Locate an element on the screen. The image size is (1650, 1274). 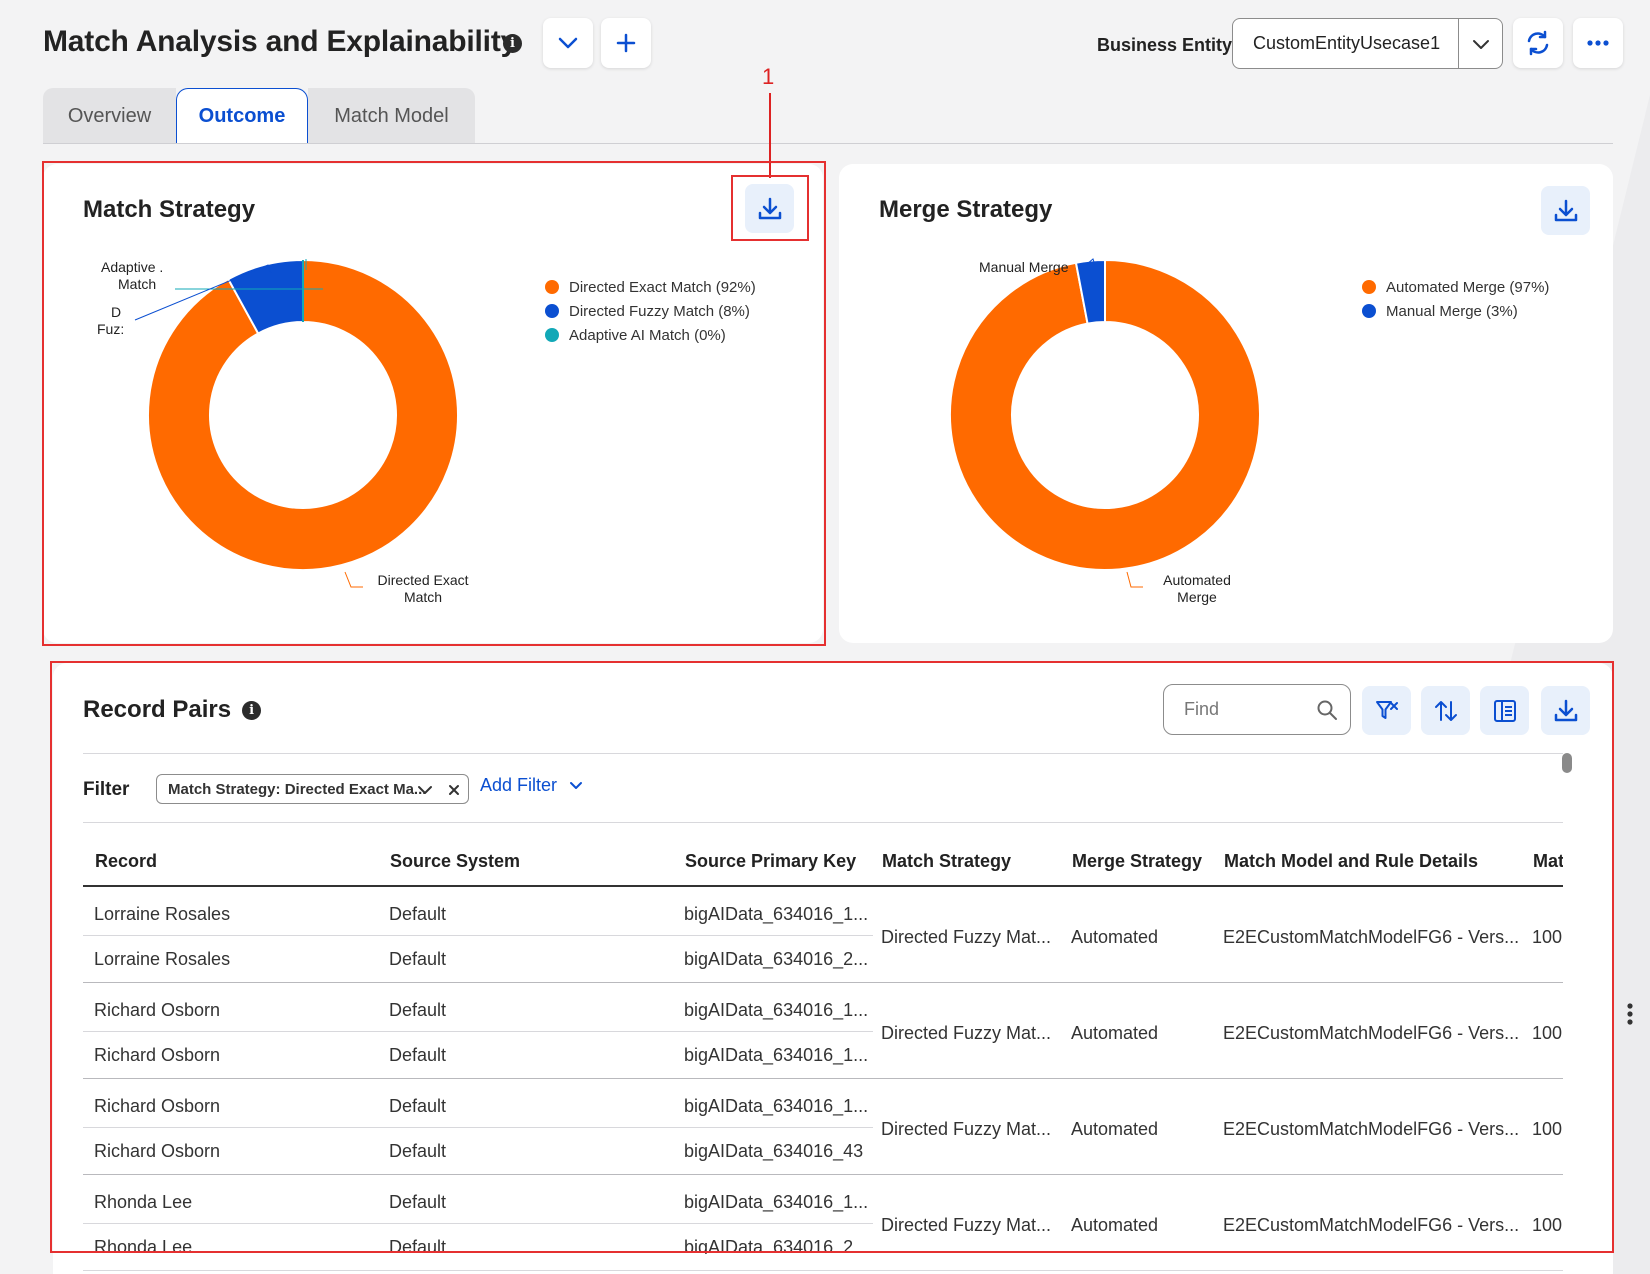
business-entity-select: CustomEntityUsecase1 is located at coordinates (1367, 43).